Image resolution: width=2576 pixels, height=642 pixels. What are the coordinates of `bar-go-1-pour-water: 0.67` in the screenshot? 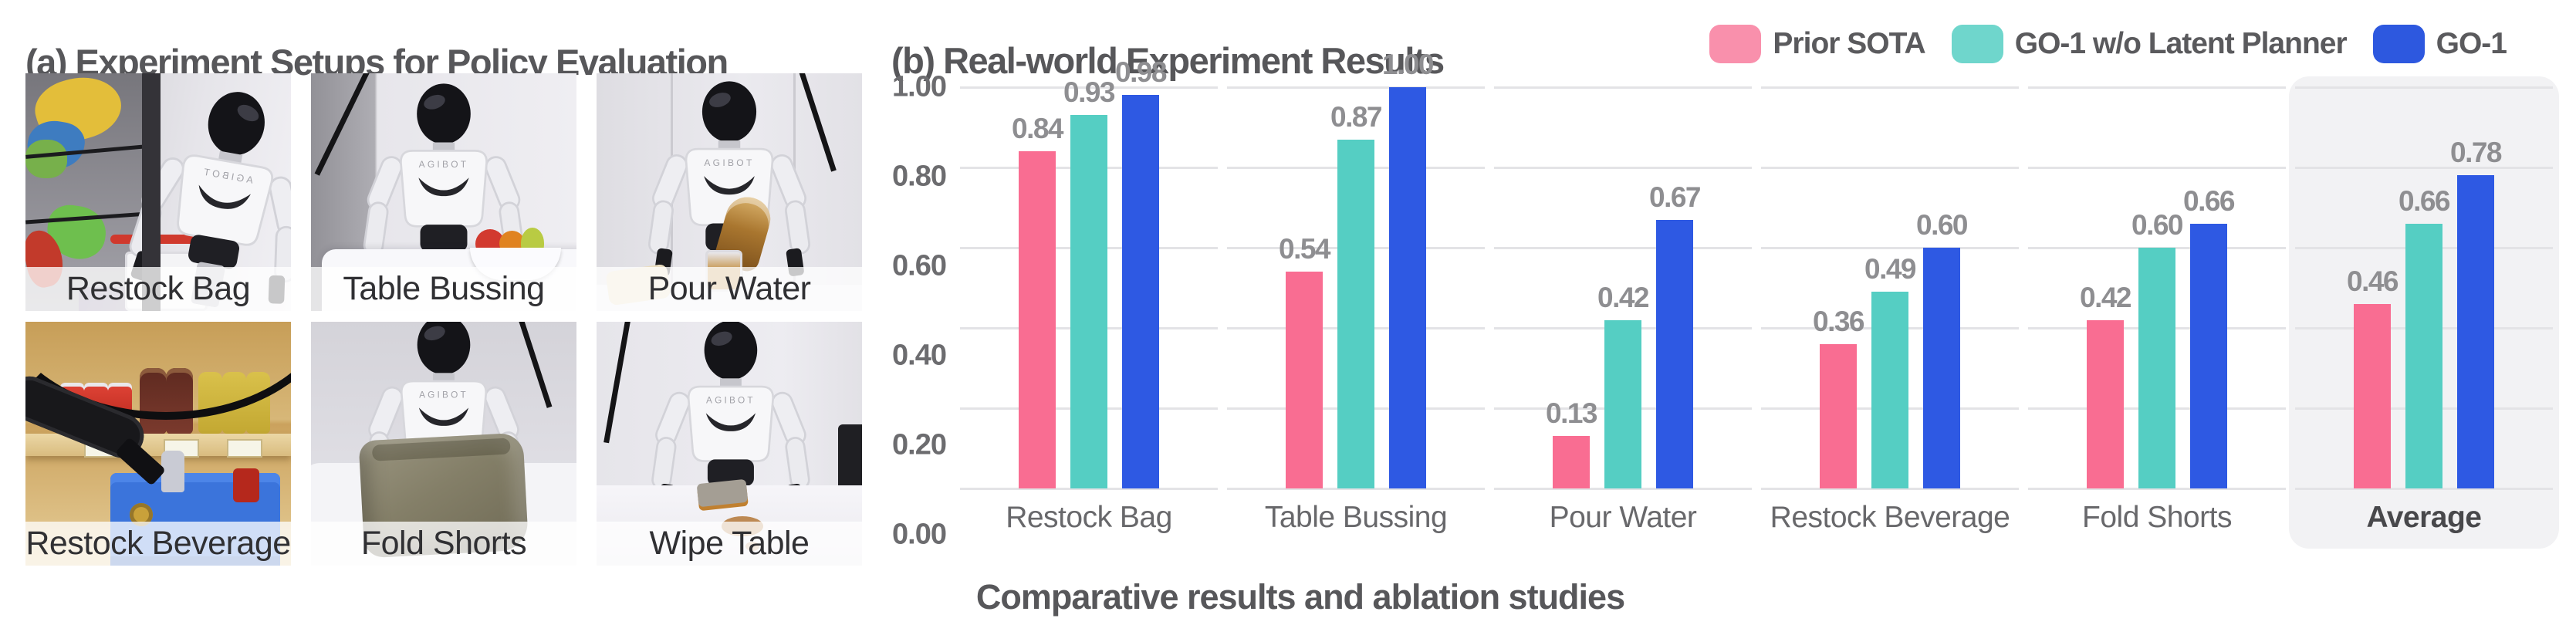 It's located at (1675, 334).